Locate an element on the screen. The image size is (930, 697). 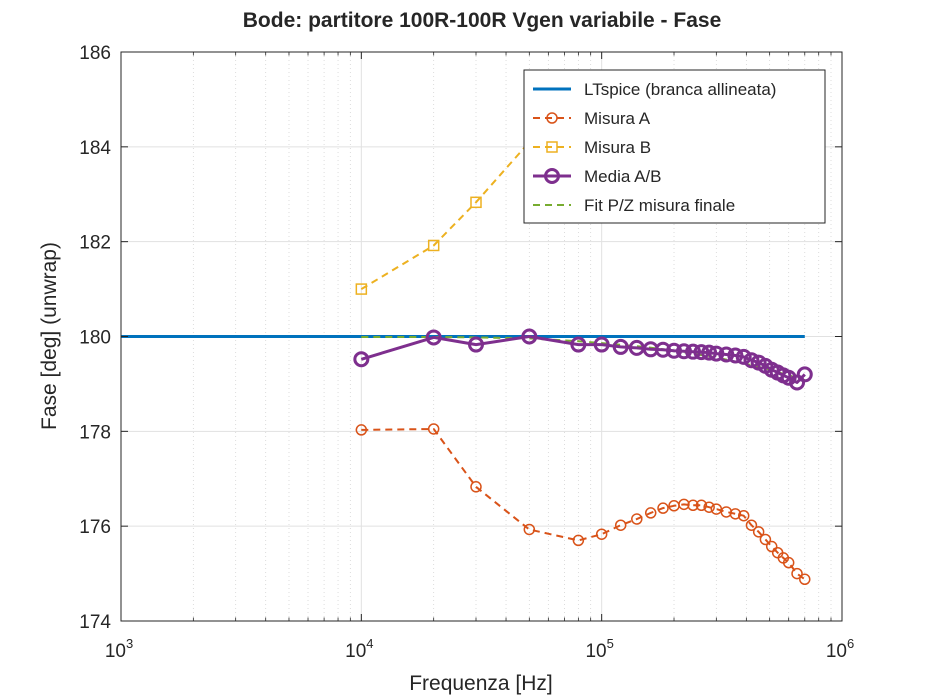
x-tick-exponent: 5 is located at coordinates (610, 643).